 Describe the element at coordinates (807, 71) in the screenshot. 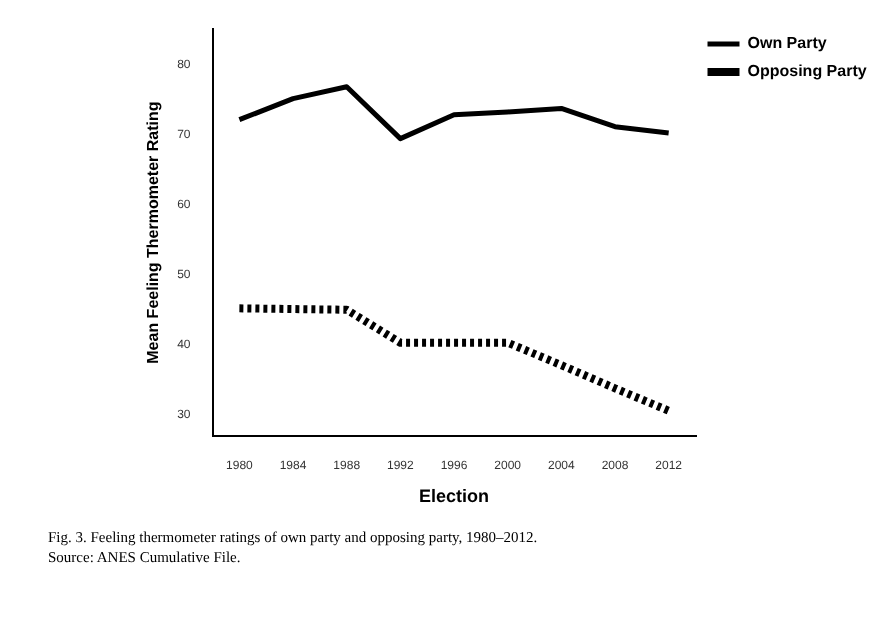

I see `legend-label: Opposing Party` at that location.